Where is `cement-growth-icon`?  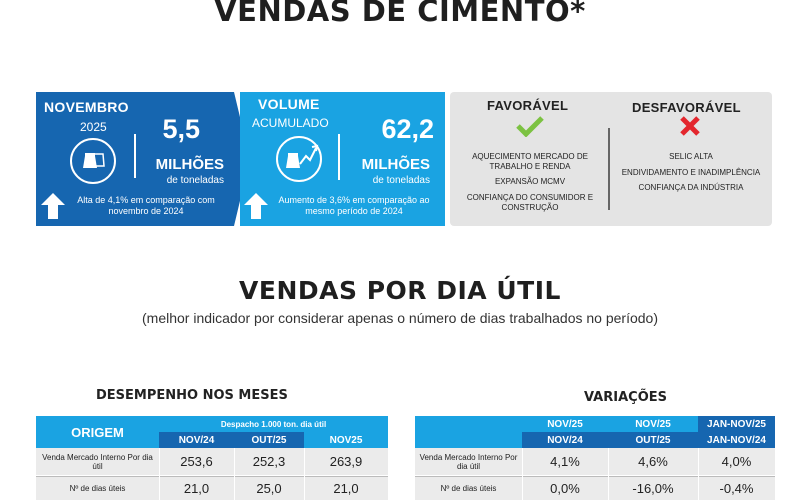 cement-growth-icon is located at coordinates (299, 159).